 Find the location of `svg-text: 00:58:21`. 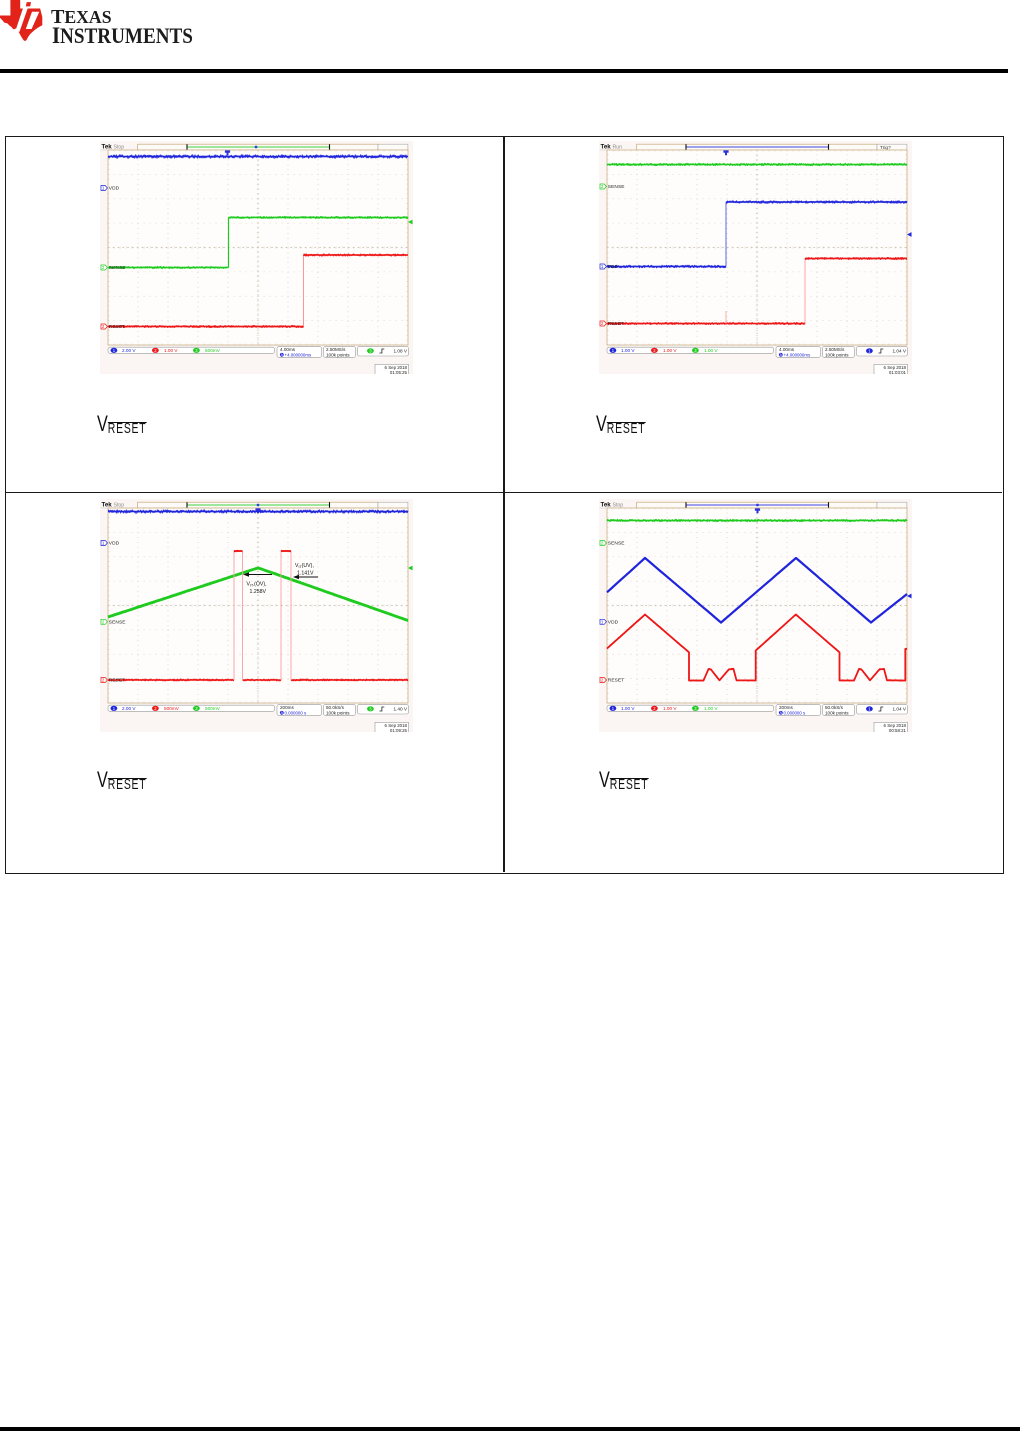

svg-text: 00:58:21 is located at coordinates (897, 729).